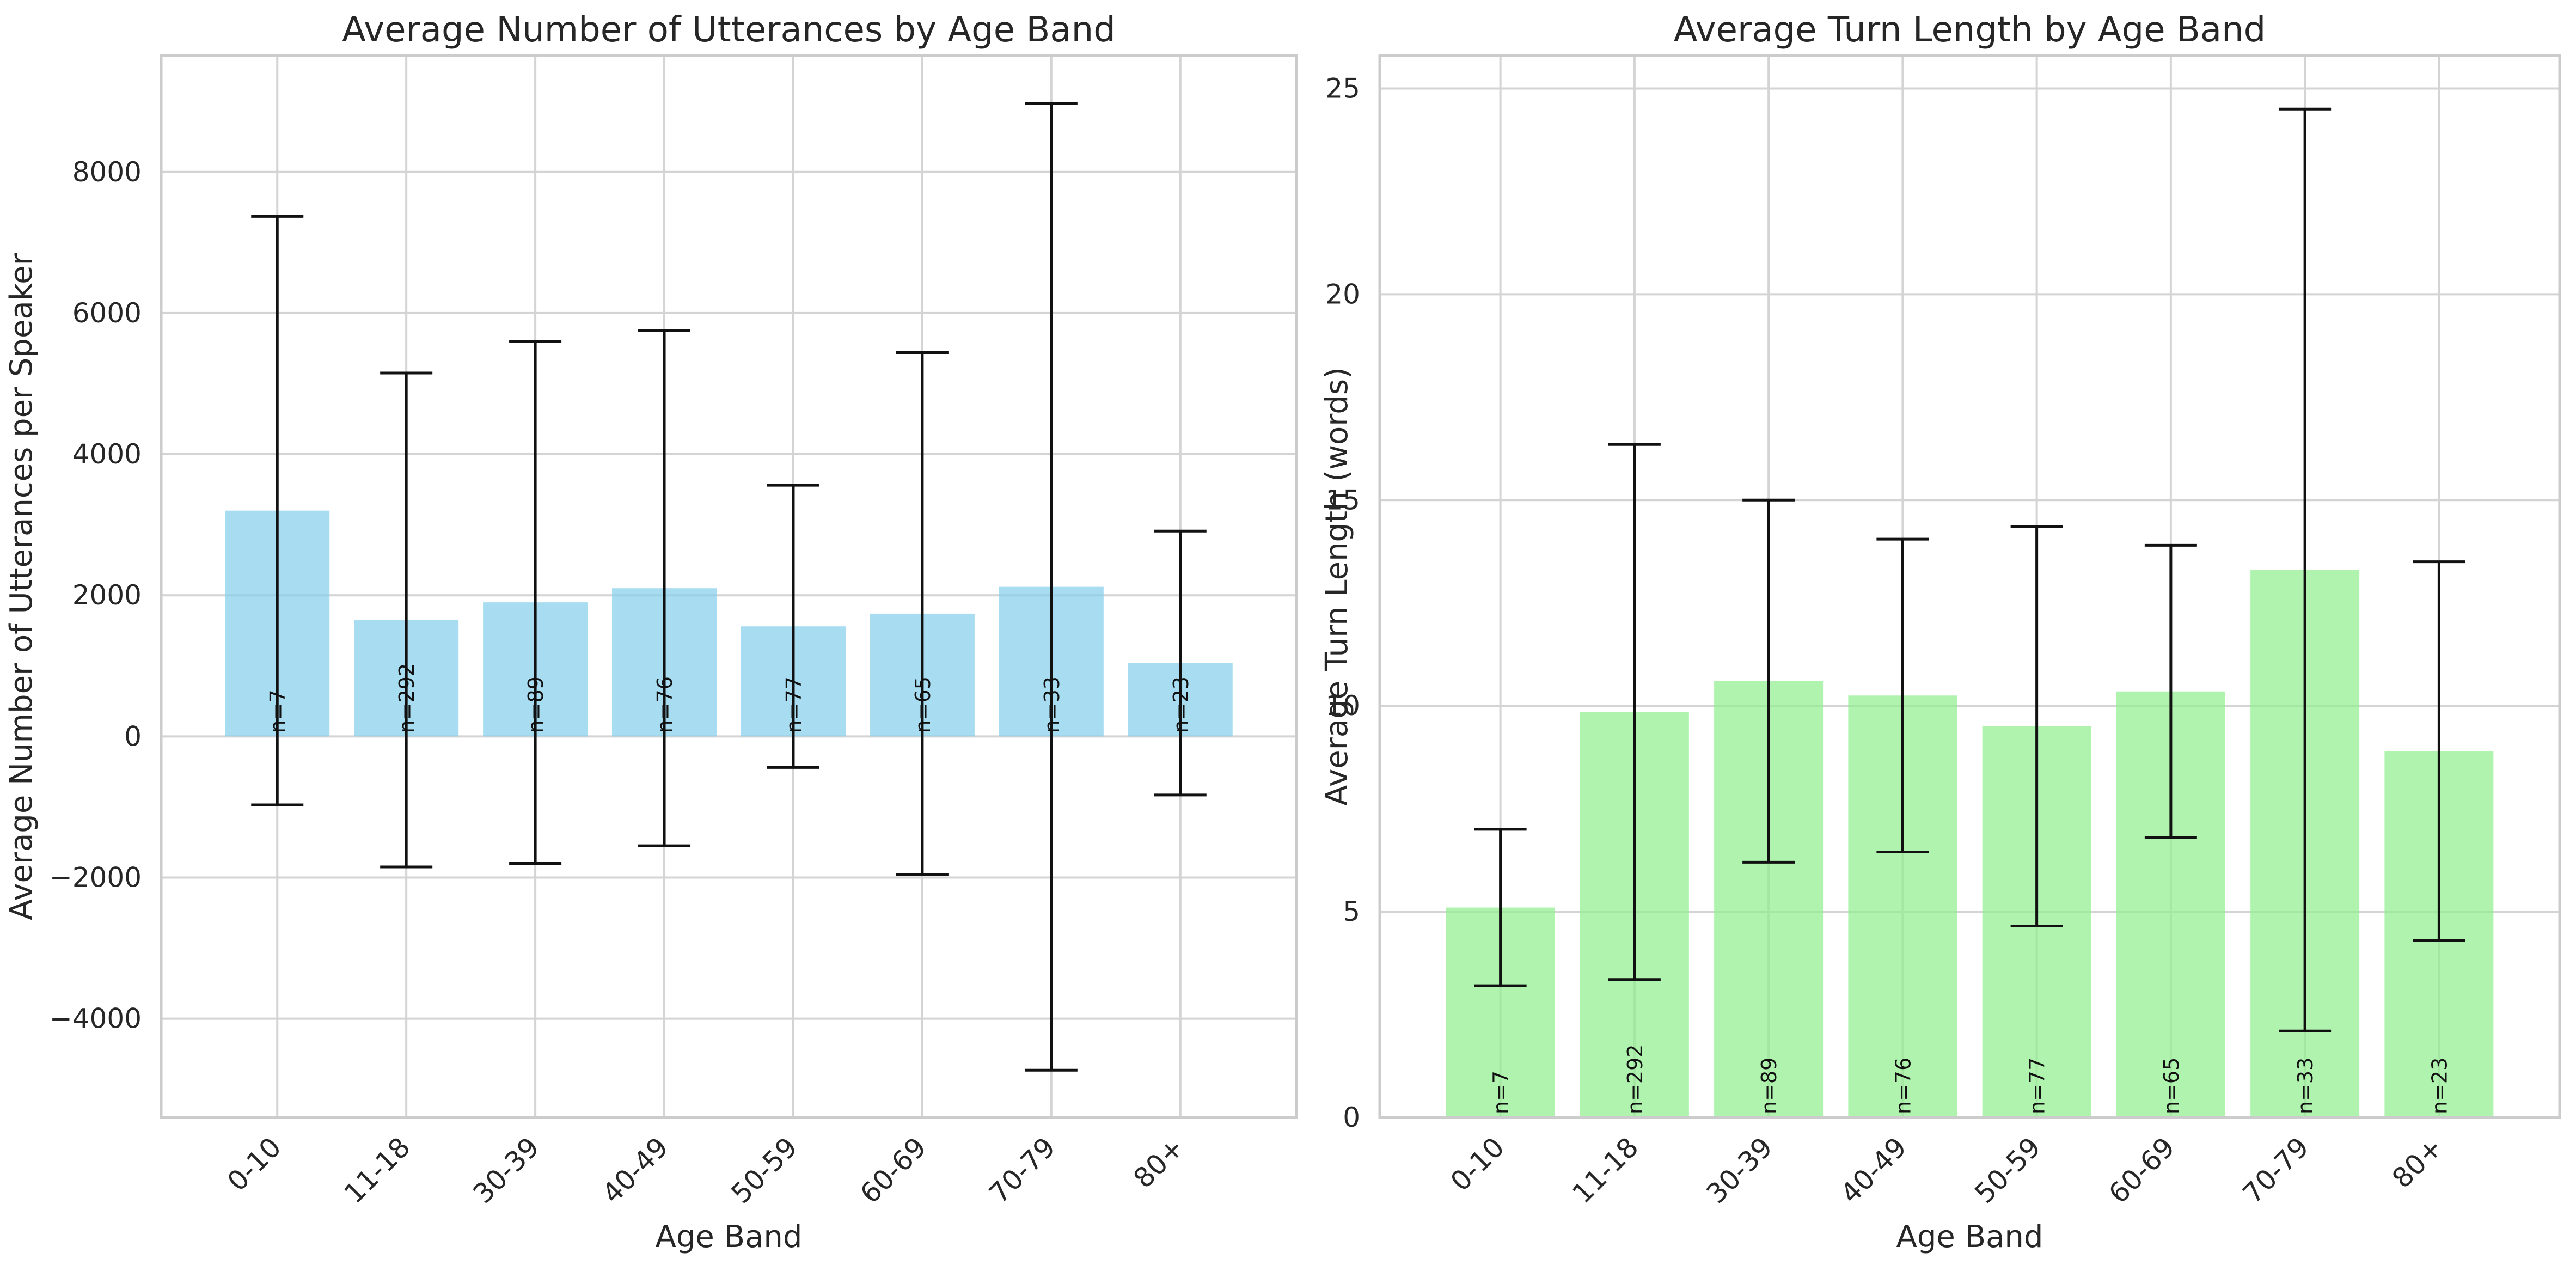  What do you see at coordinates (107, 313) in the screenshot?
I see `y-tick-label: 6000` at bounding box center [107, 313].